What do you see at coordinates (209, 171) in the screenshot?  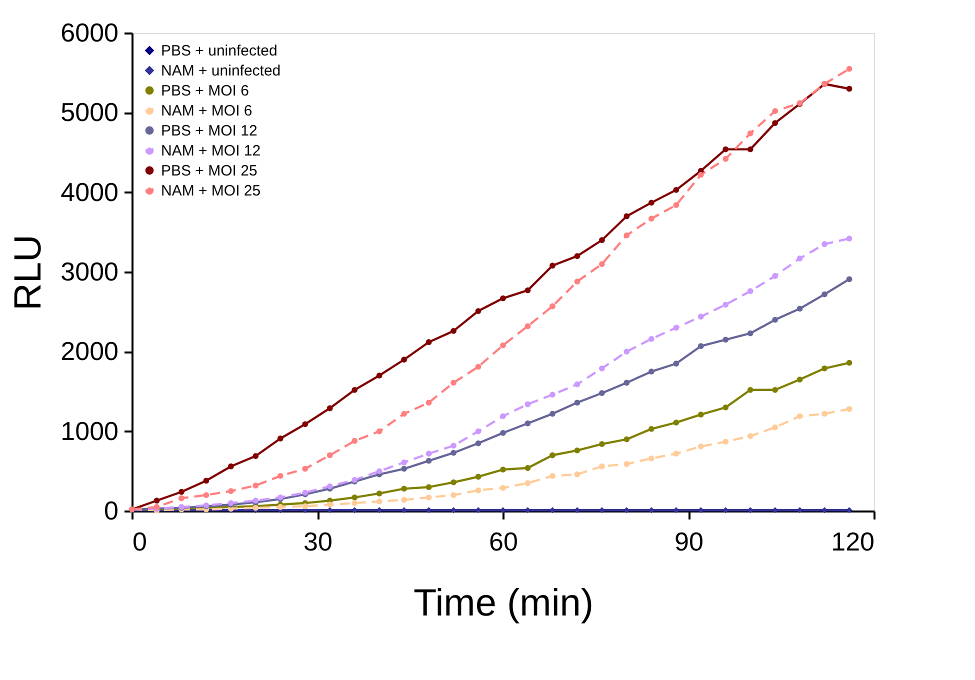 I see `legend-label: PBS + MOI 25` at bounding box center [209, 171].